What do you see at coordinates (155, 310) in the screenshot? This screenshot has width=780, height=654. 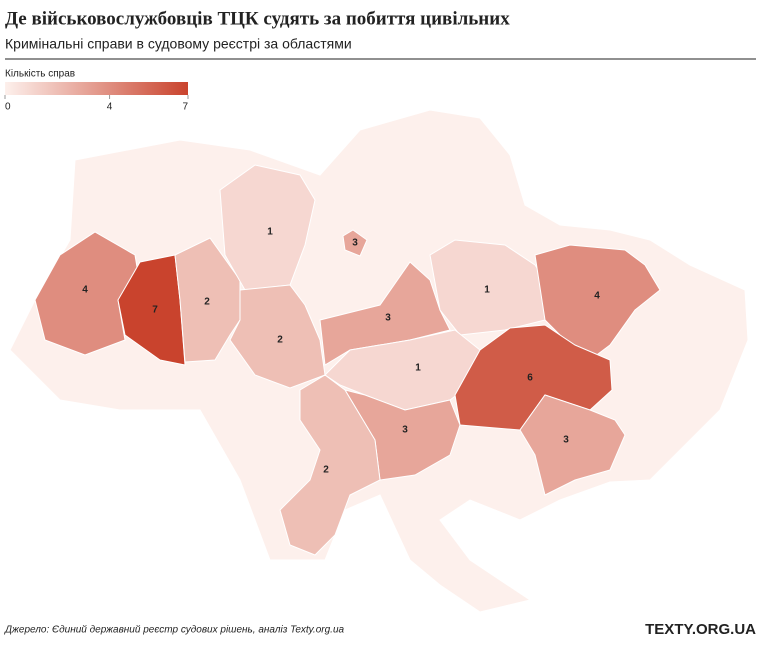 I see `region-value-label: 7` at bounding box center [155, 310].